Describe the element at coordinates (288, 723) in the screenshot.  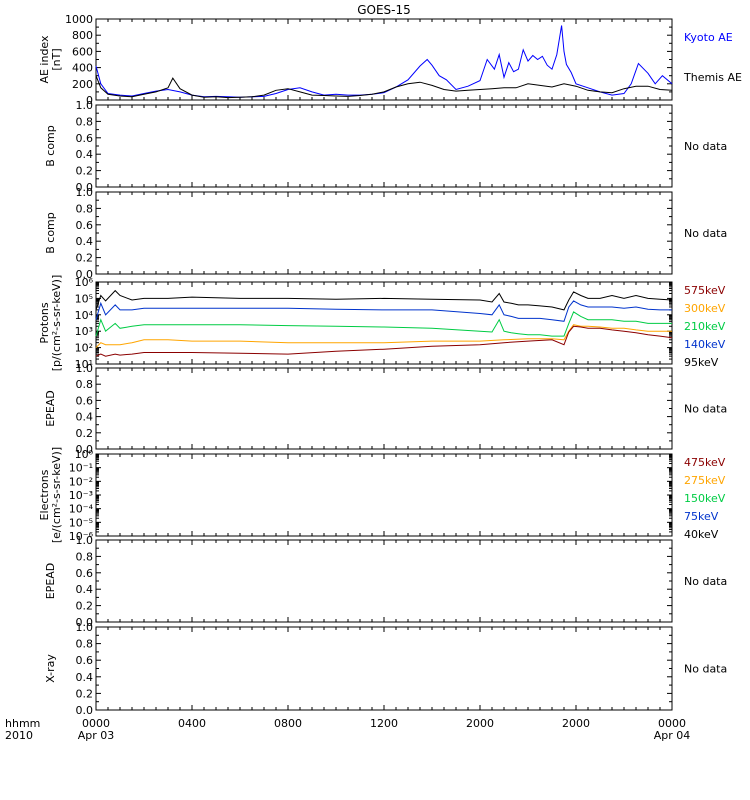
I see `time-tick-label: 0800` at that location.